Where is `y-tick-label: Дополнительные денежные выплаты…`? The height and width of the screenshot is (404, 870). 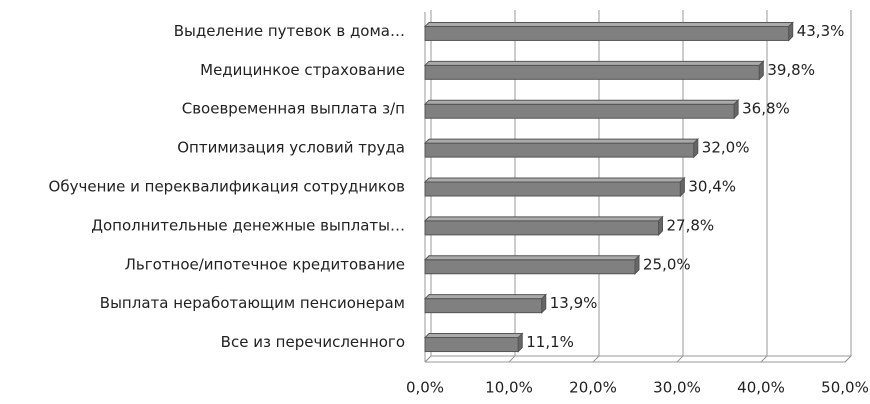
y-tick-label: Дополнительные денежные выплаты… is located at coordinates (248, 225).